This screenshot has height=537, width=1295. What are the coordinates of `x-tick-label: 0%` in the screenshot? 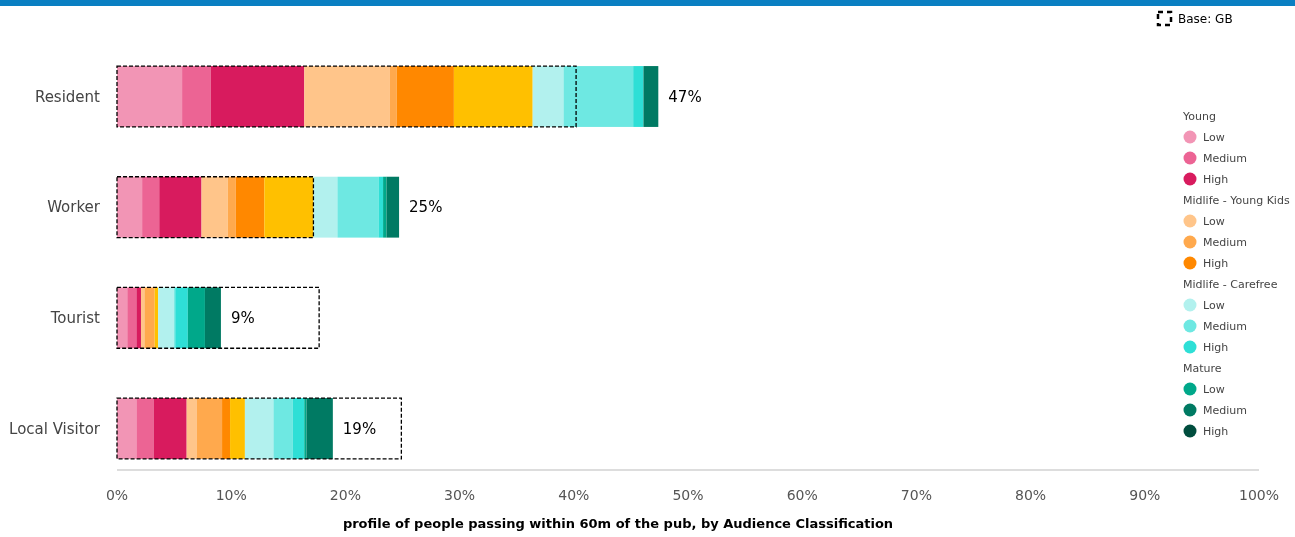 It's located at (117, 495).